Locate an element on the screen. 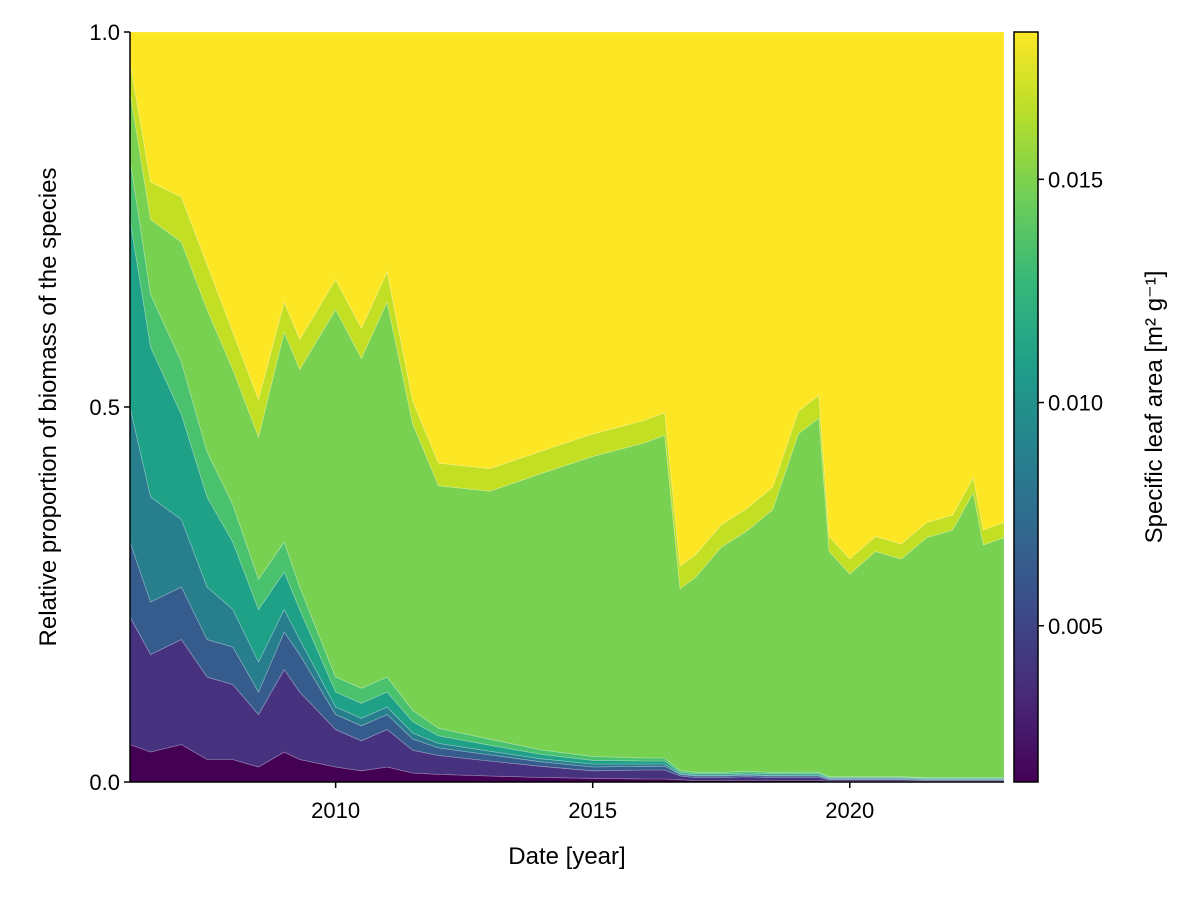  x-tick-label: 2010 is located at coordinates (335, 810).